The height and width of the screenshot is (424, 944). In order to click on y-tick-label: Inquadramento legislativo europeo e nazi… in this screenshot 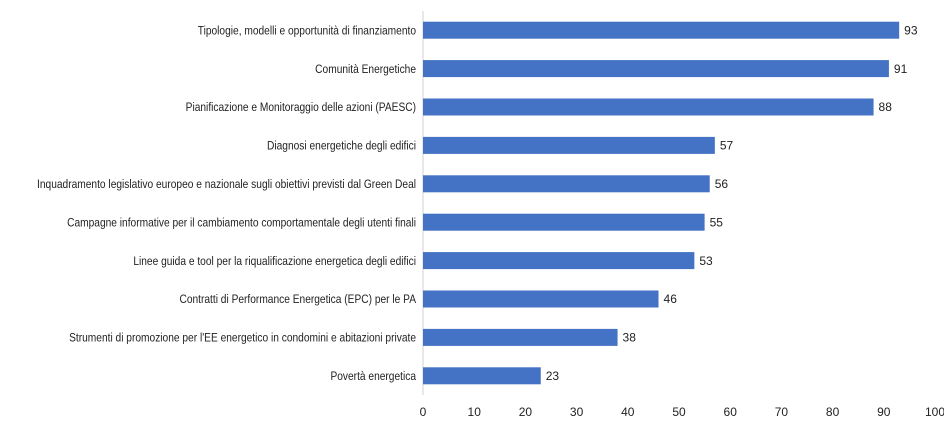, I will do `click(226, 184)`.